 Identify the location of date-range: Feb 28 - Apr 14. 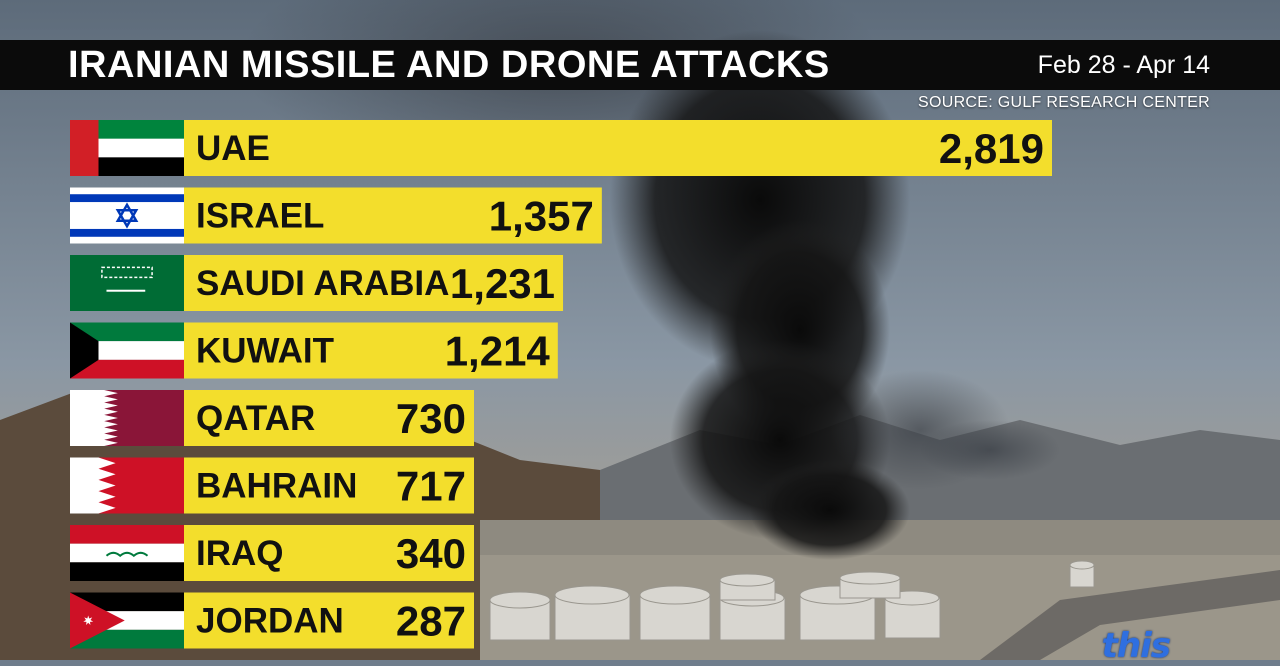
(1123, 65).